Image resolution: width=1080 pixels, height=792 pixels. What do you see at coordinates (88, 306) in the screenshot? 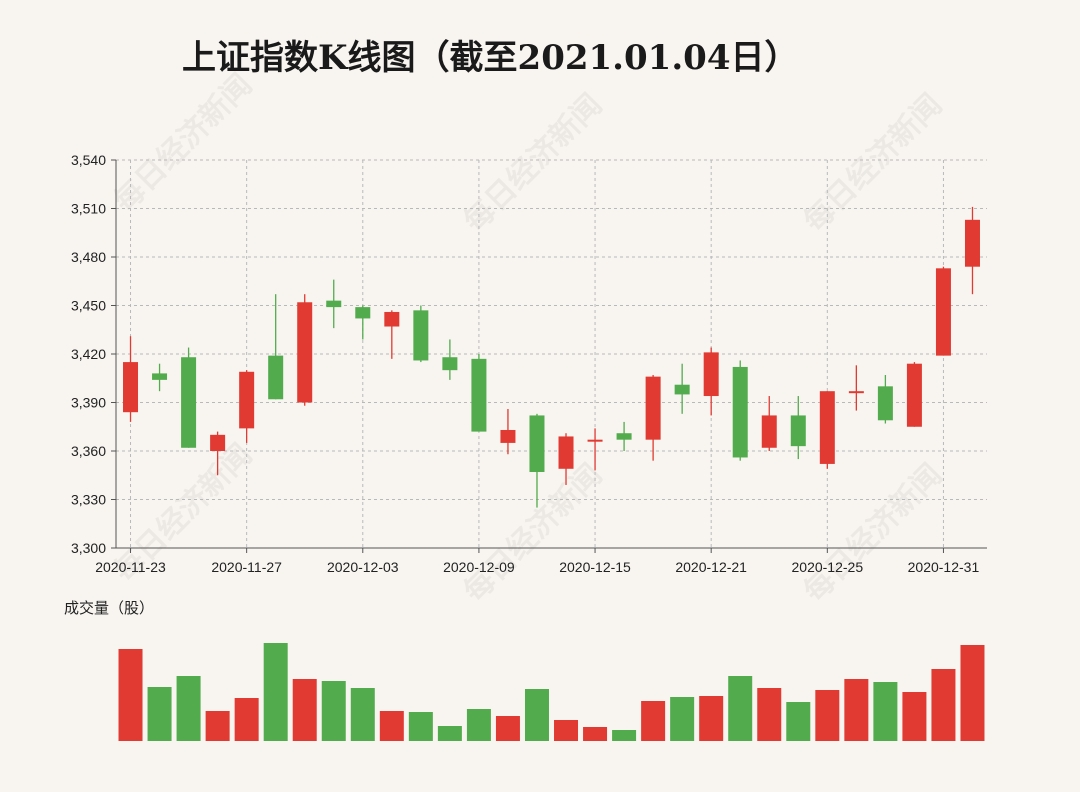
I see `y-tick-label: 3,450` at bounding box center [88, 306].